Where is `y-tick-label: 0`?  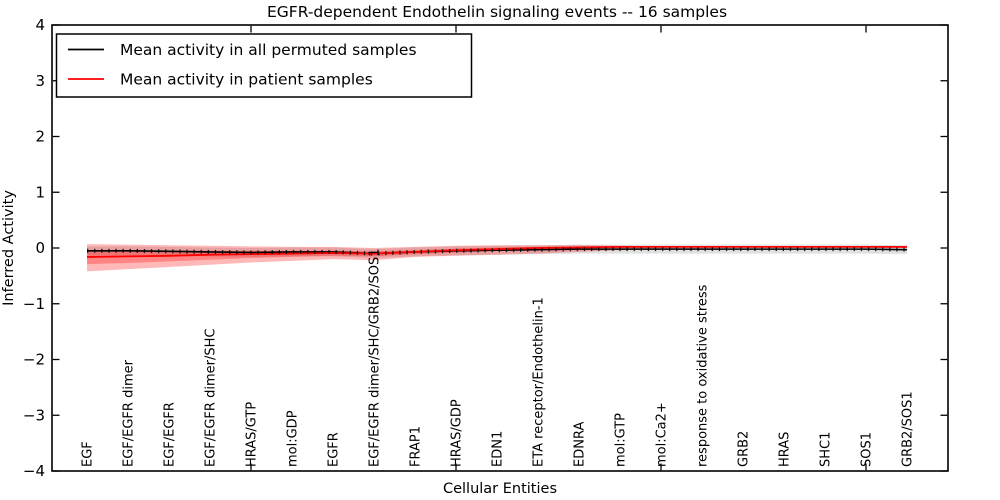
y-tick-label: 0 is located at coordinates (40, 248).